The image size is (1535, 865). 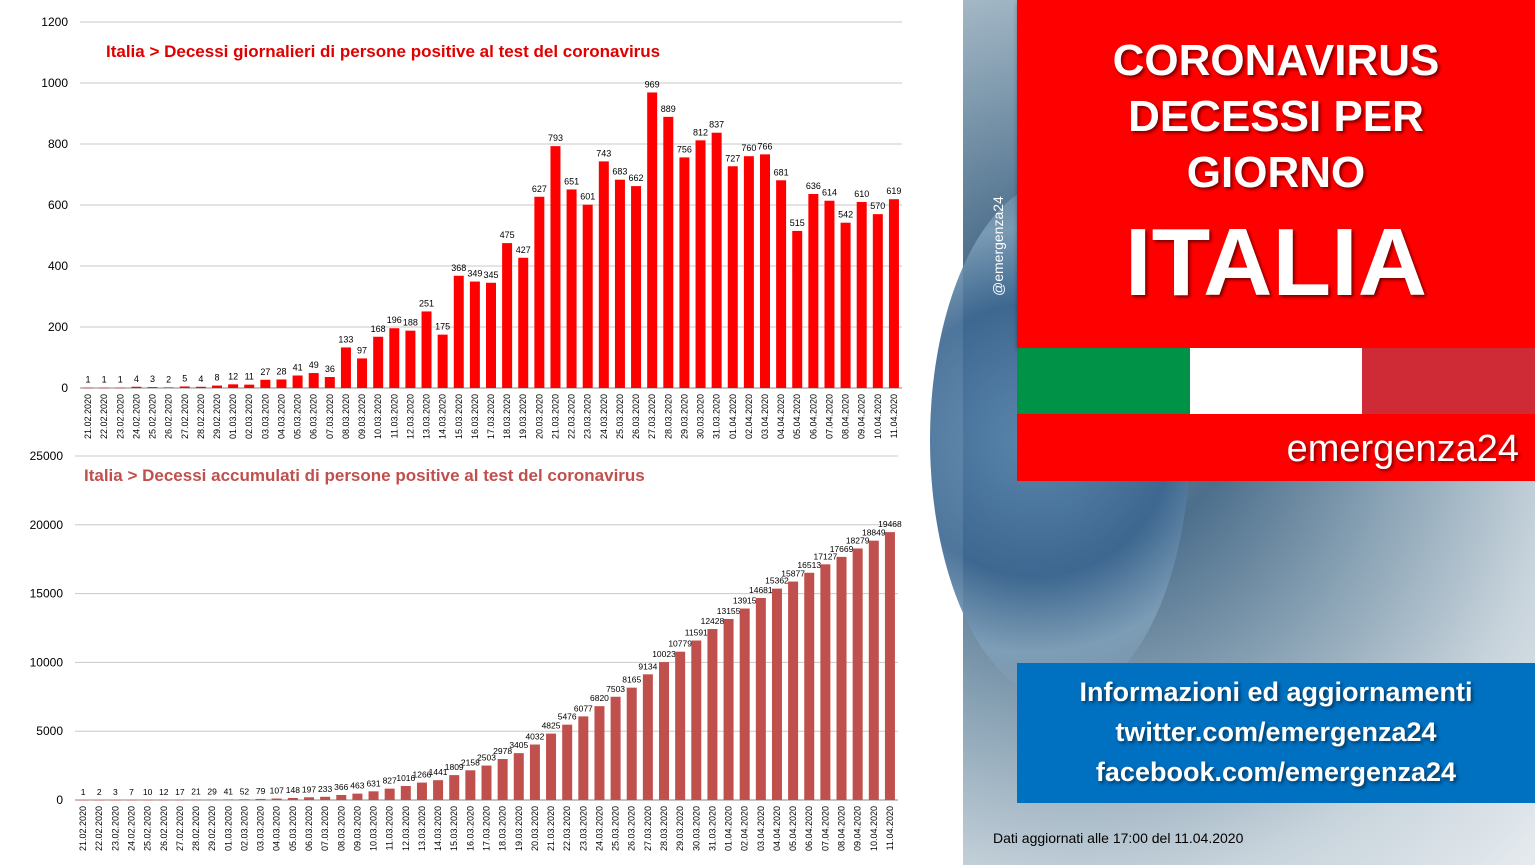 I want to click on title-line-1: CORONAVIRUS, so click(x=1276, y=60).